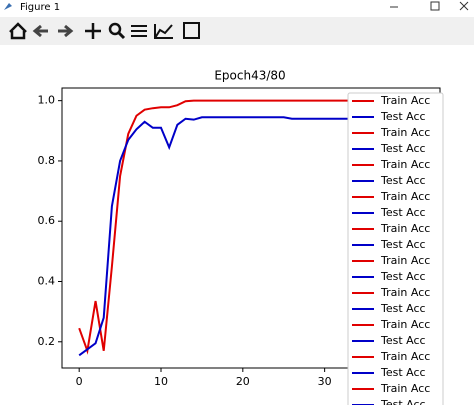  I want to click on y-tick-label: 0.2, so click(47, 341).